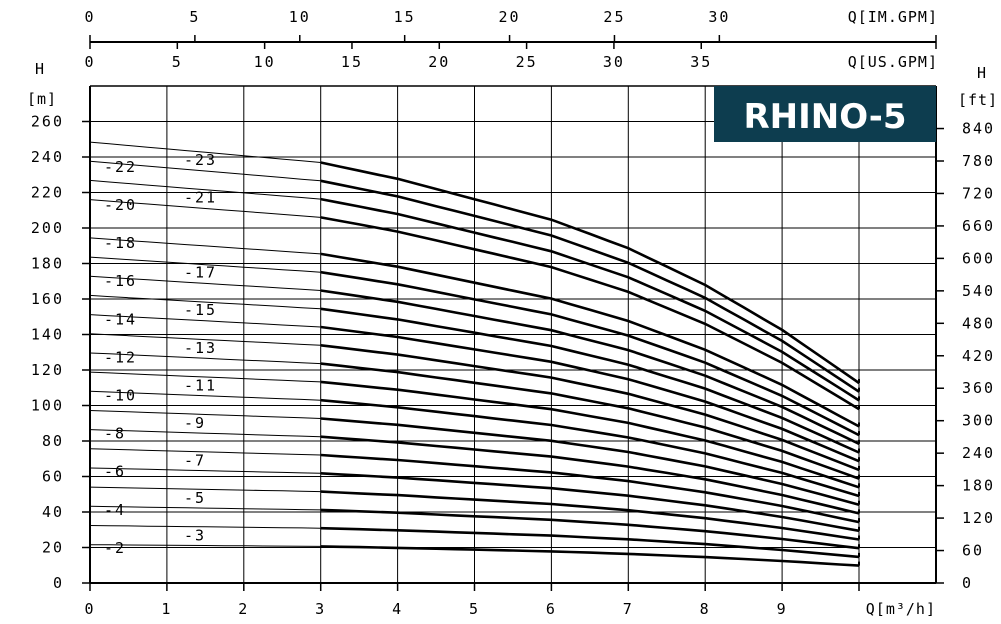 Image resolution: width=1001 pixels, height=624 pixels. Describe the element at coordinates (901, 609) in the screenshot. I see `x-axis-label: Q[m³/h]` at that location.